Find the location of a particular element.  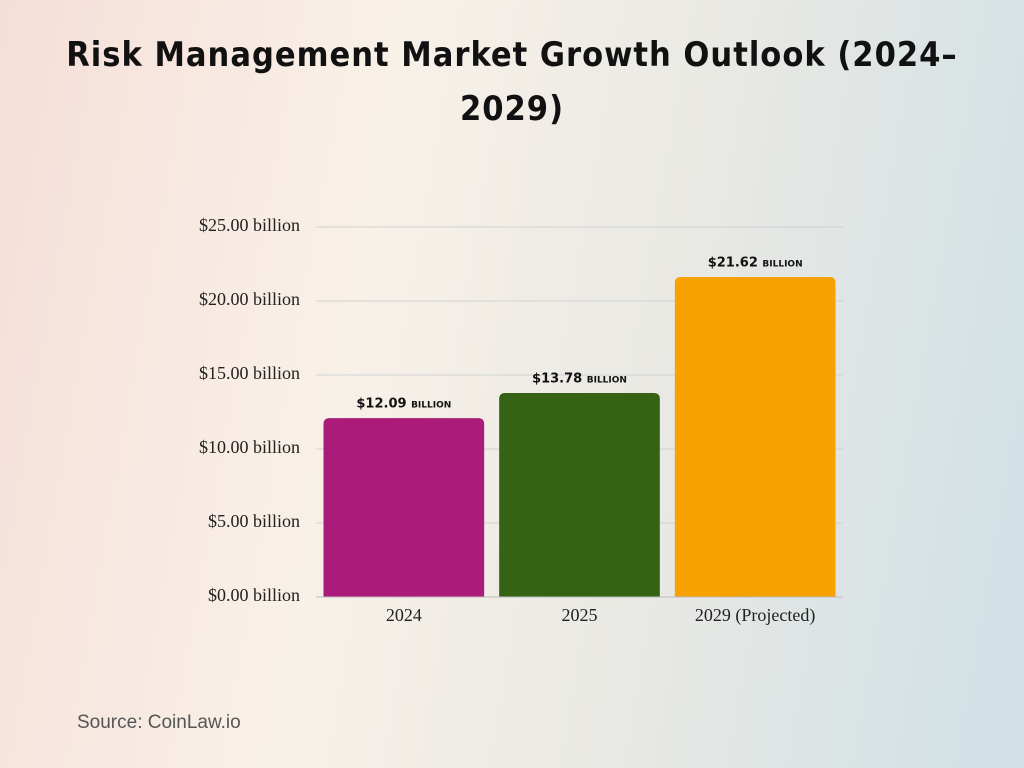

y-tick-label: $20.00 billion is located at coordinates (249, 299).